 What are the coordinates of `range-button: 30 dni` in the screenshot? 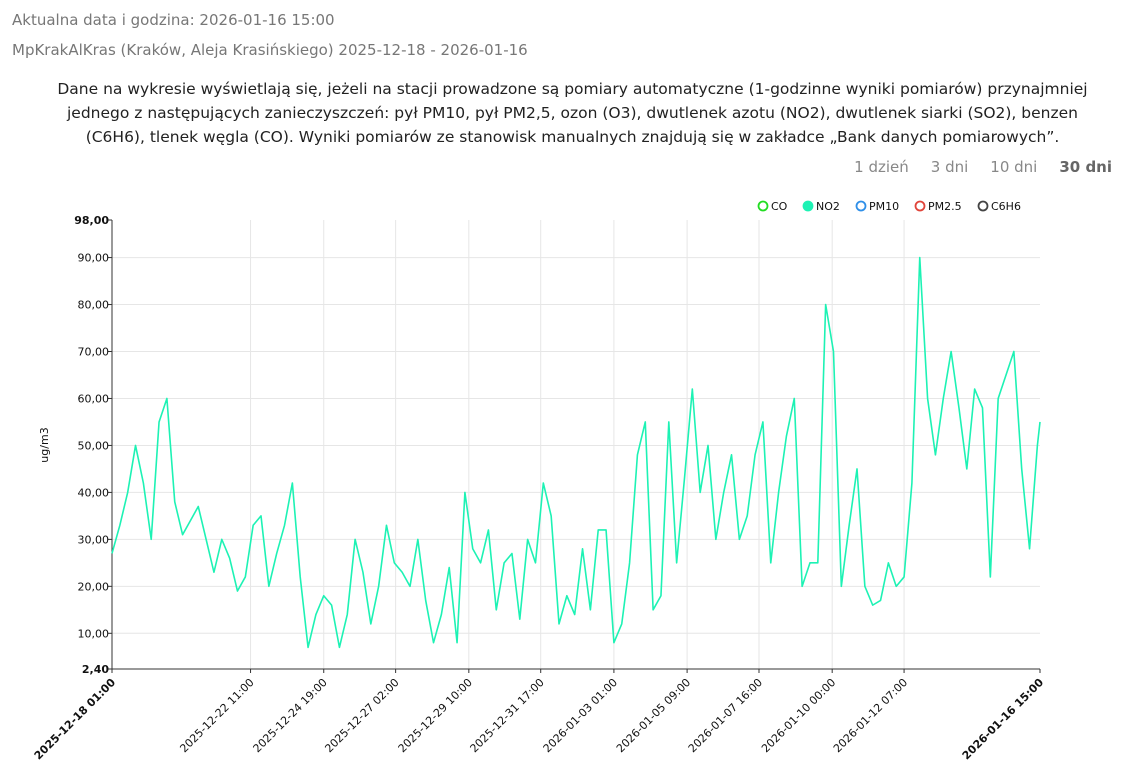 It's located at (1085, 167).